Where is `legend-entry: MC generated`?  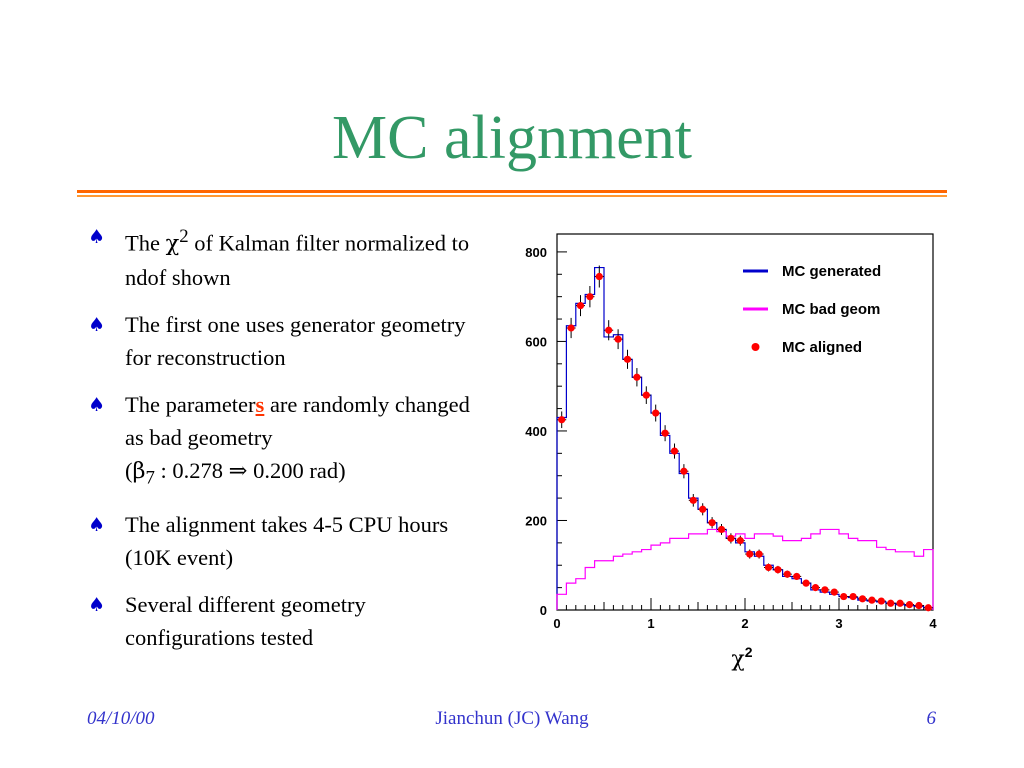
legend-entry: MC generated is located at coordinates (831, 271).